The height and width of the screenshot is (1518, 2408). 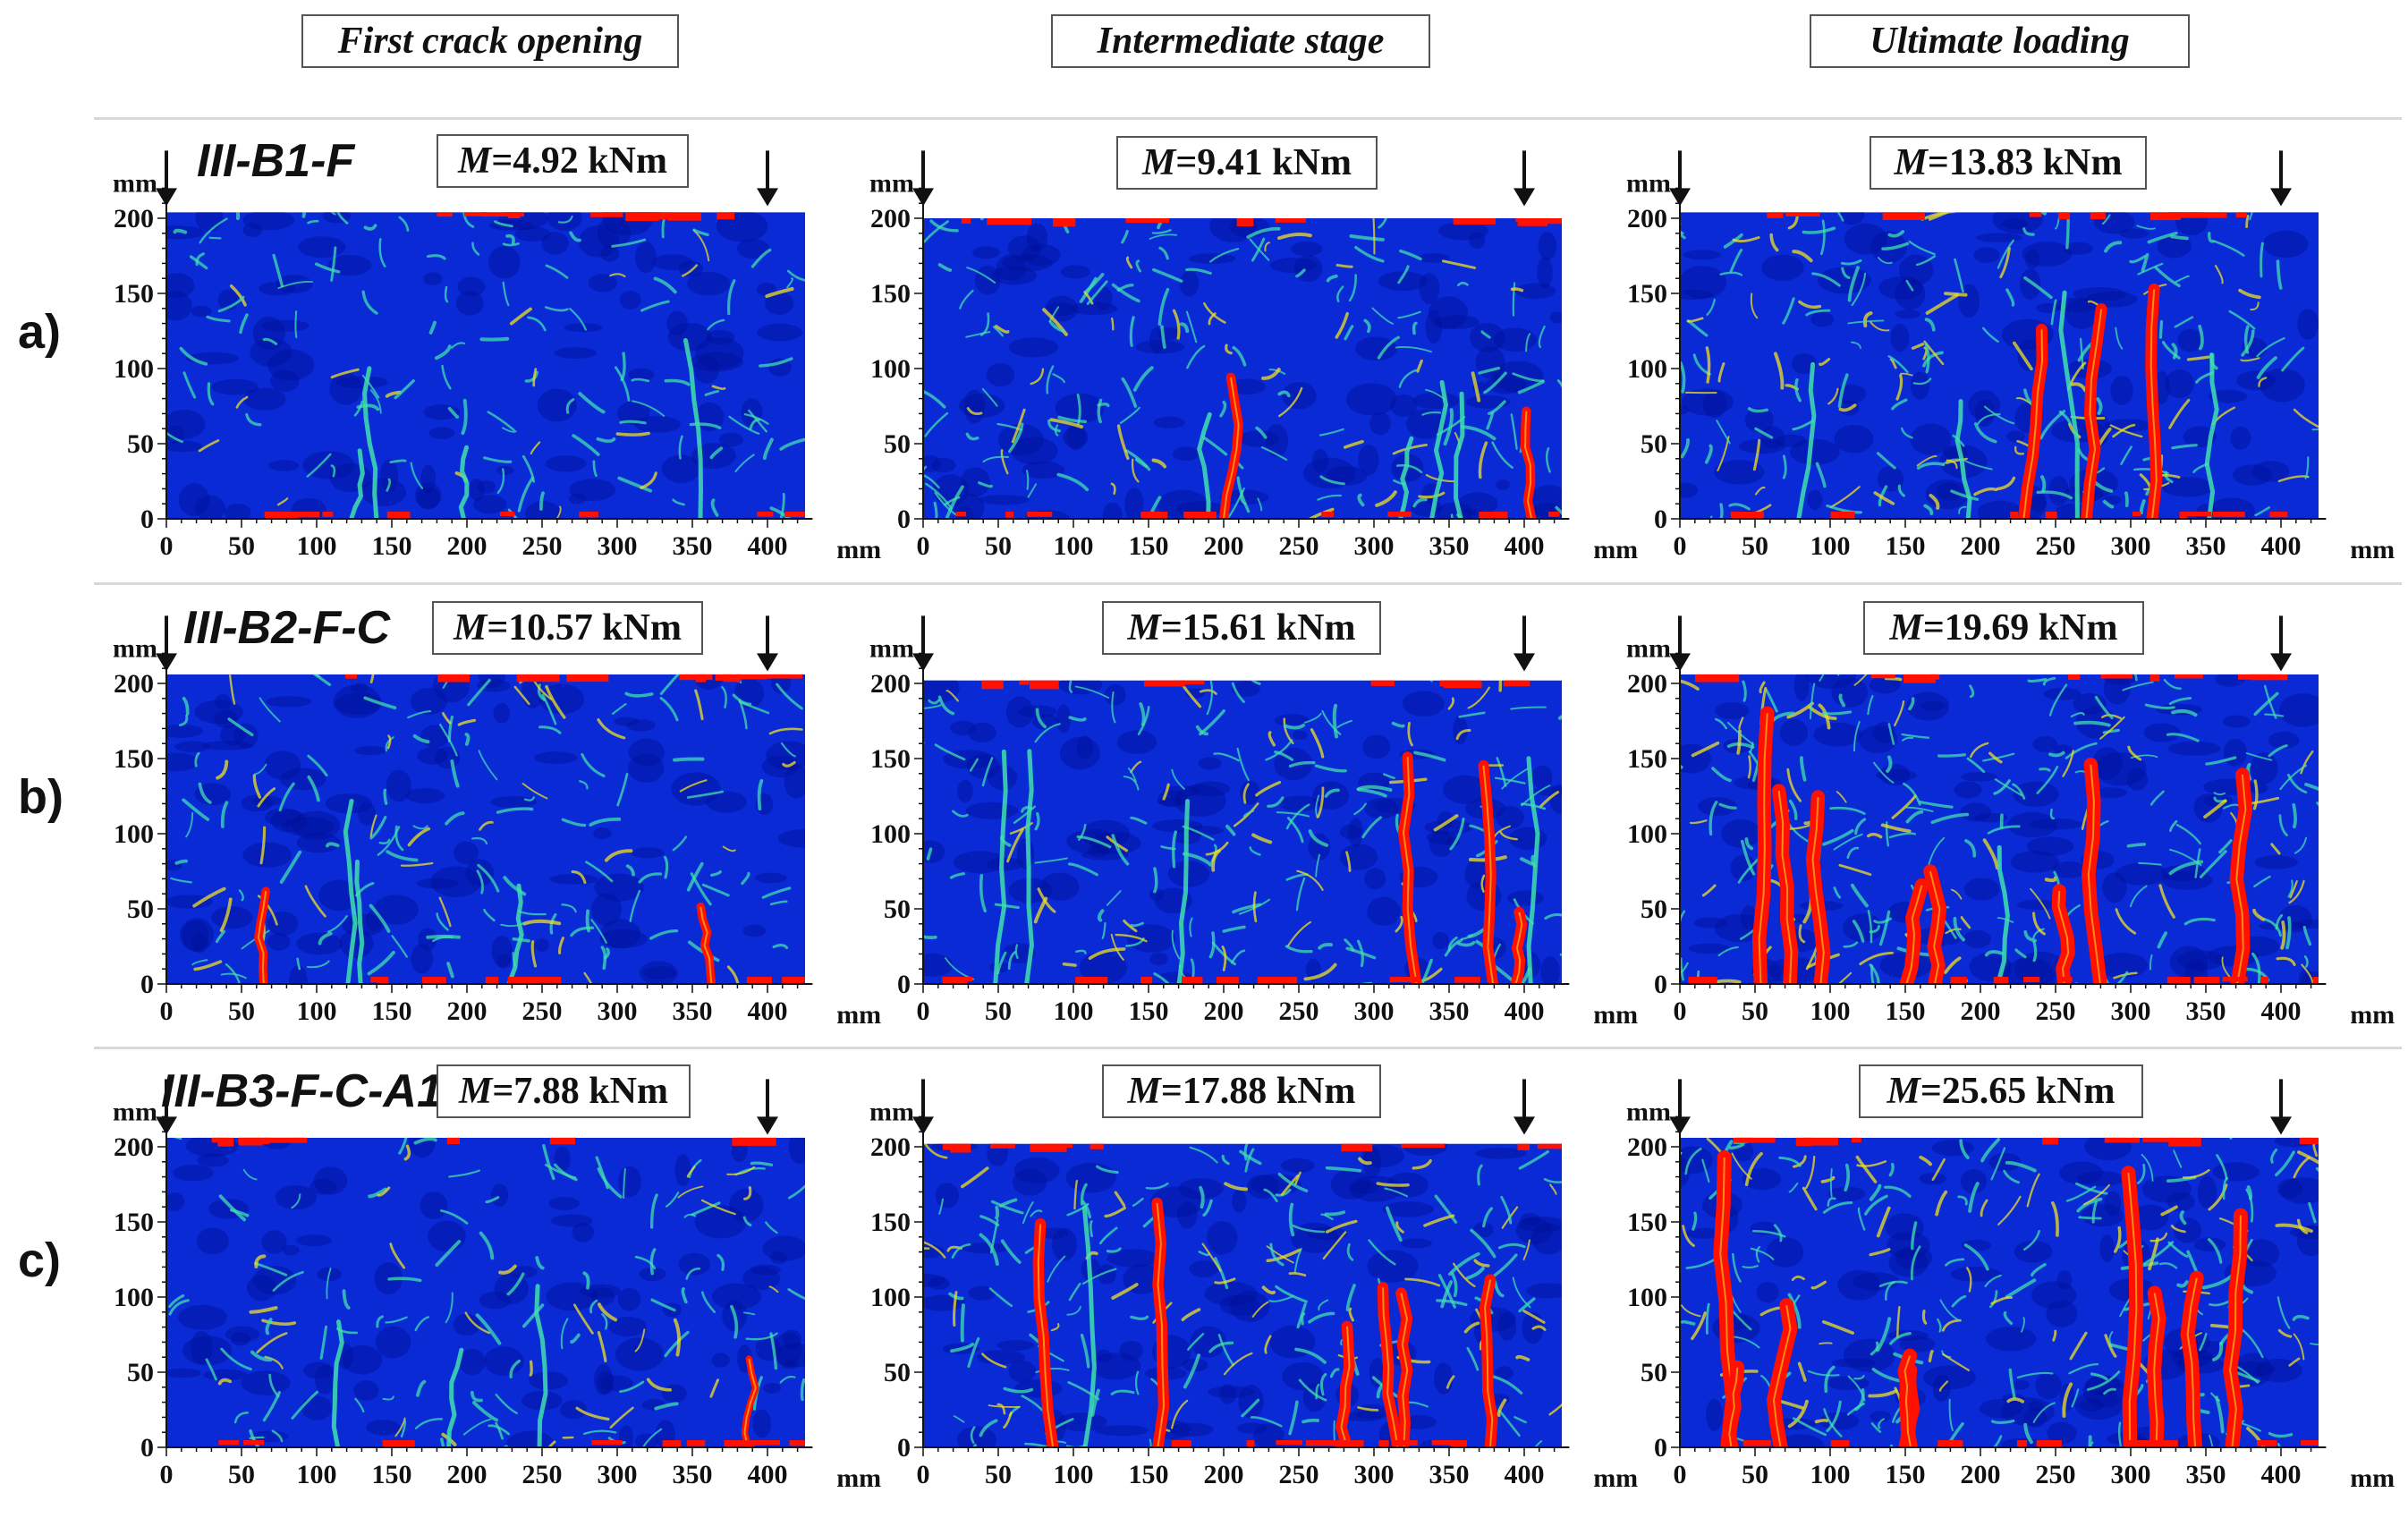 I want to click on moment-label: M =19.69 kNm, so click(x=2004, y=628).